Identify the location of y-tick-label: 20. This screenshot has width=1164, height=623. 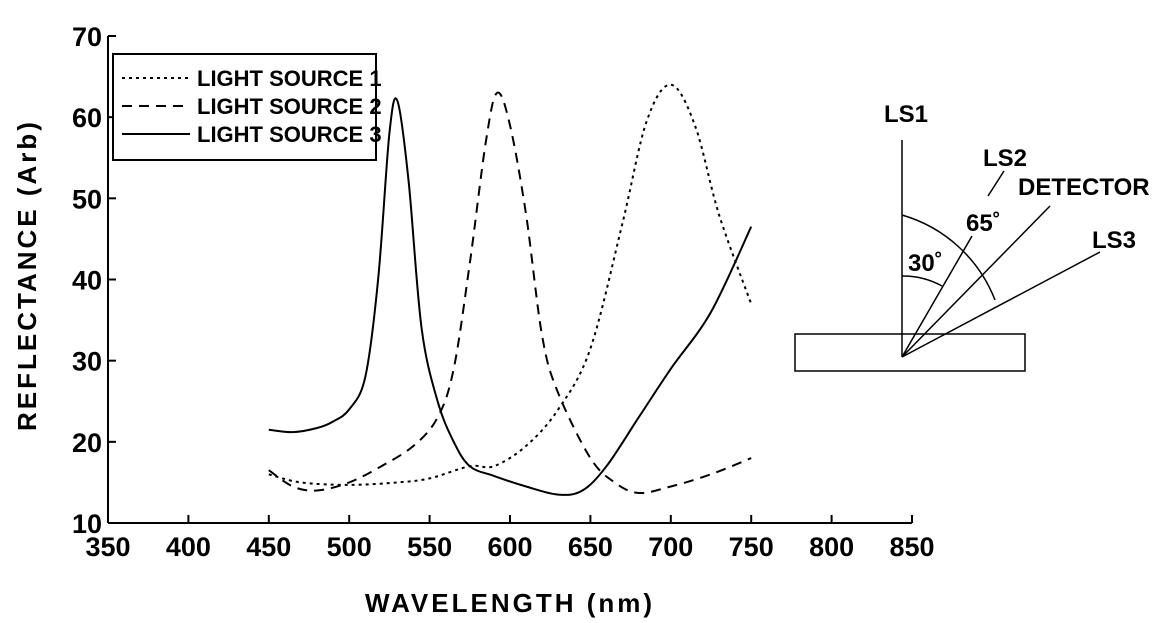
(87, 443).